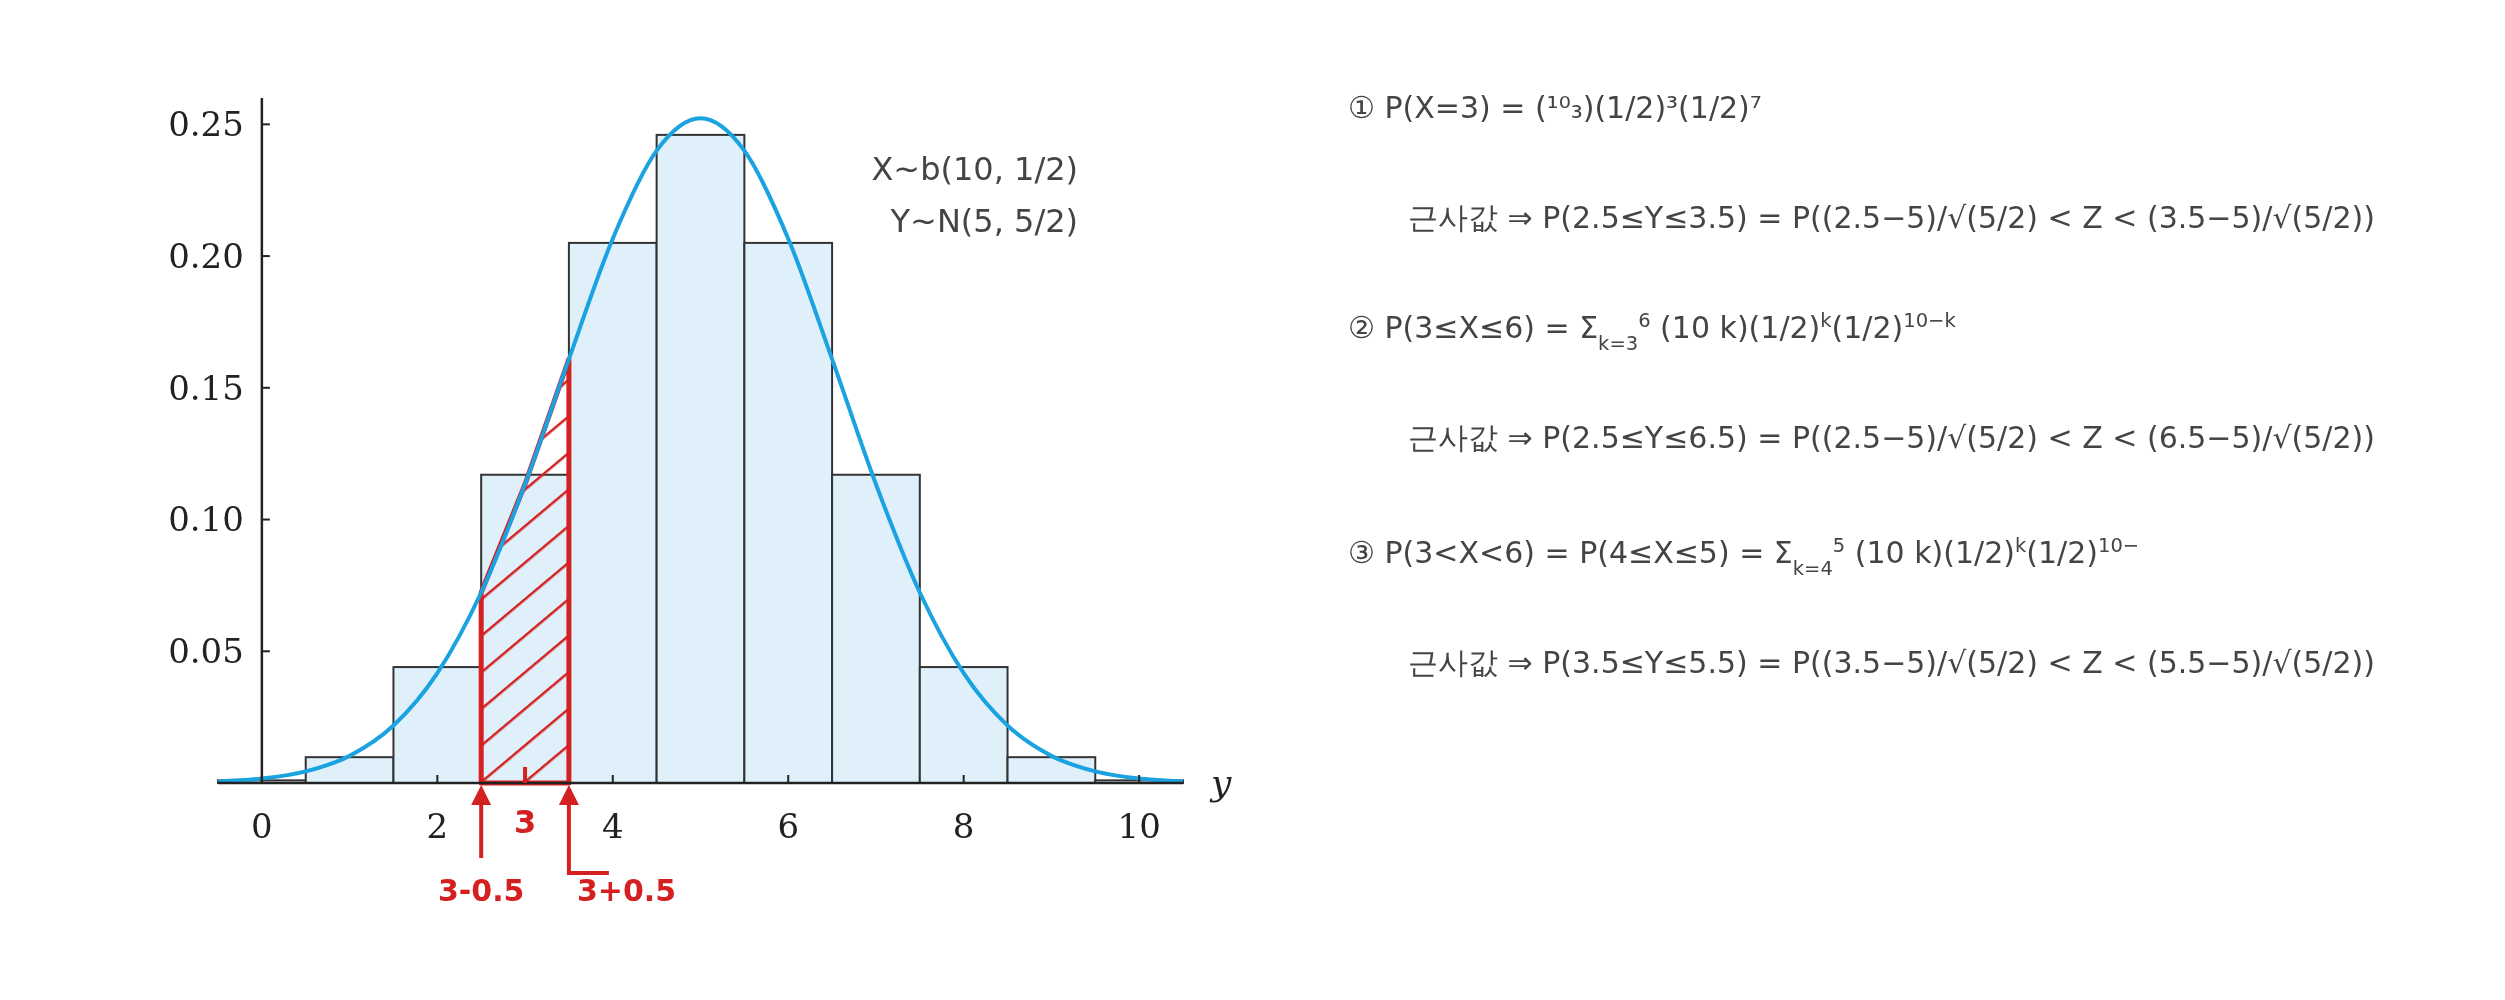 The width and height of the screenshot is (2505, 1000). I want to click on x-tick-label: 8, so click(963, 826).